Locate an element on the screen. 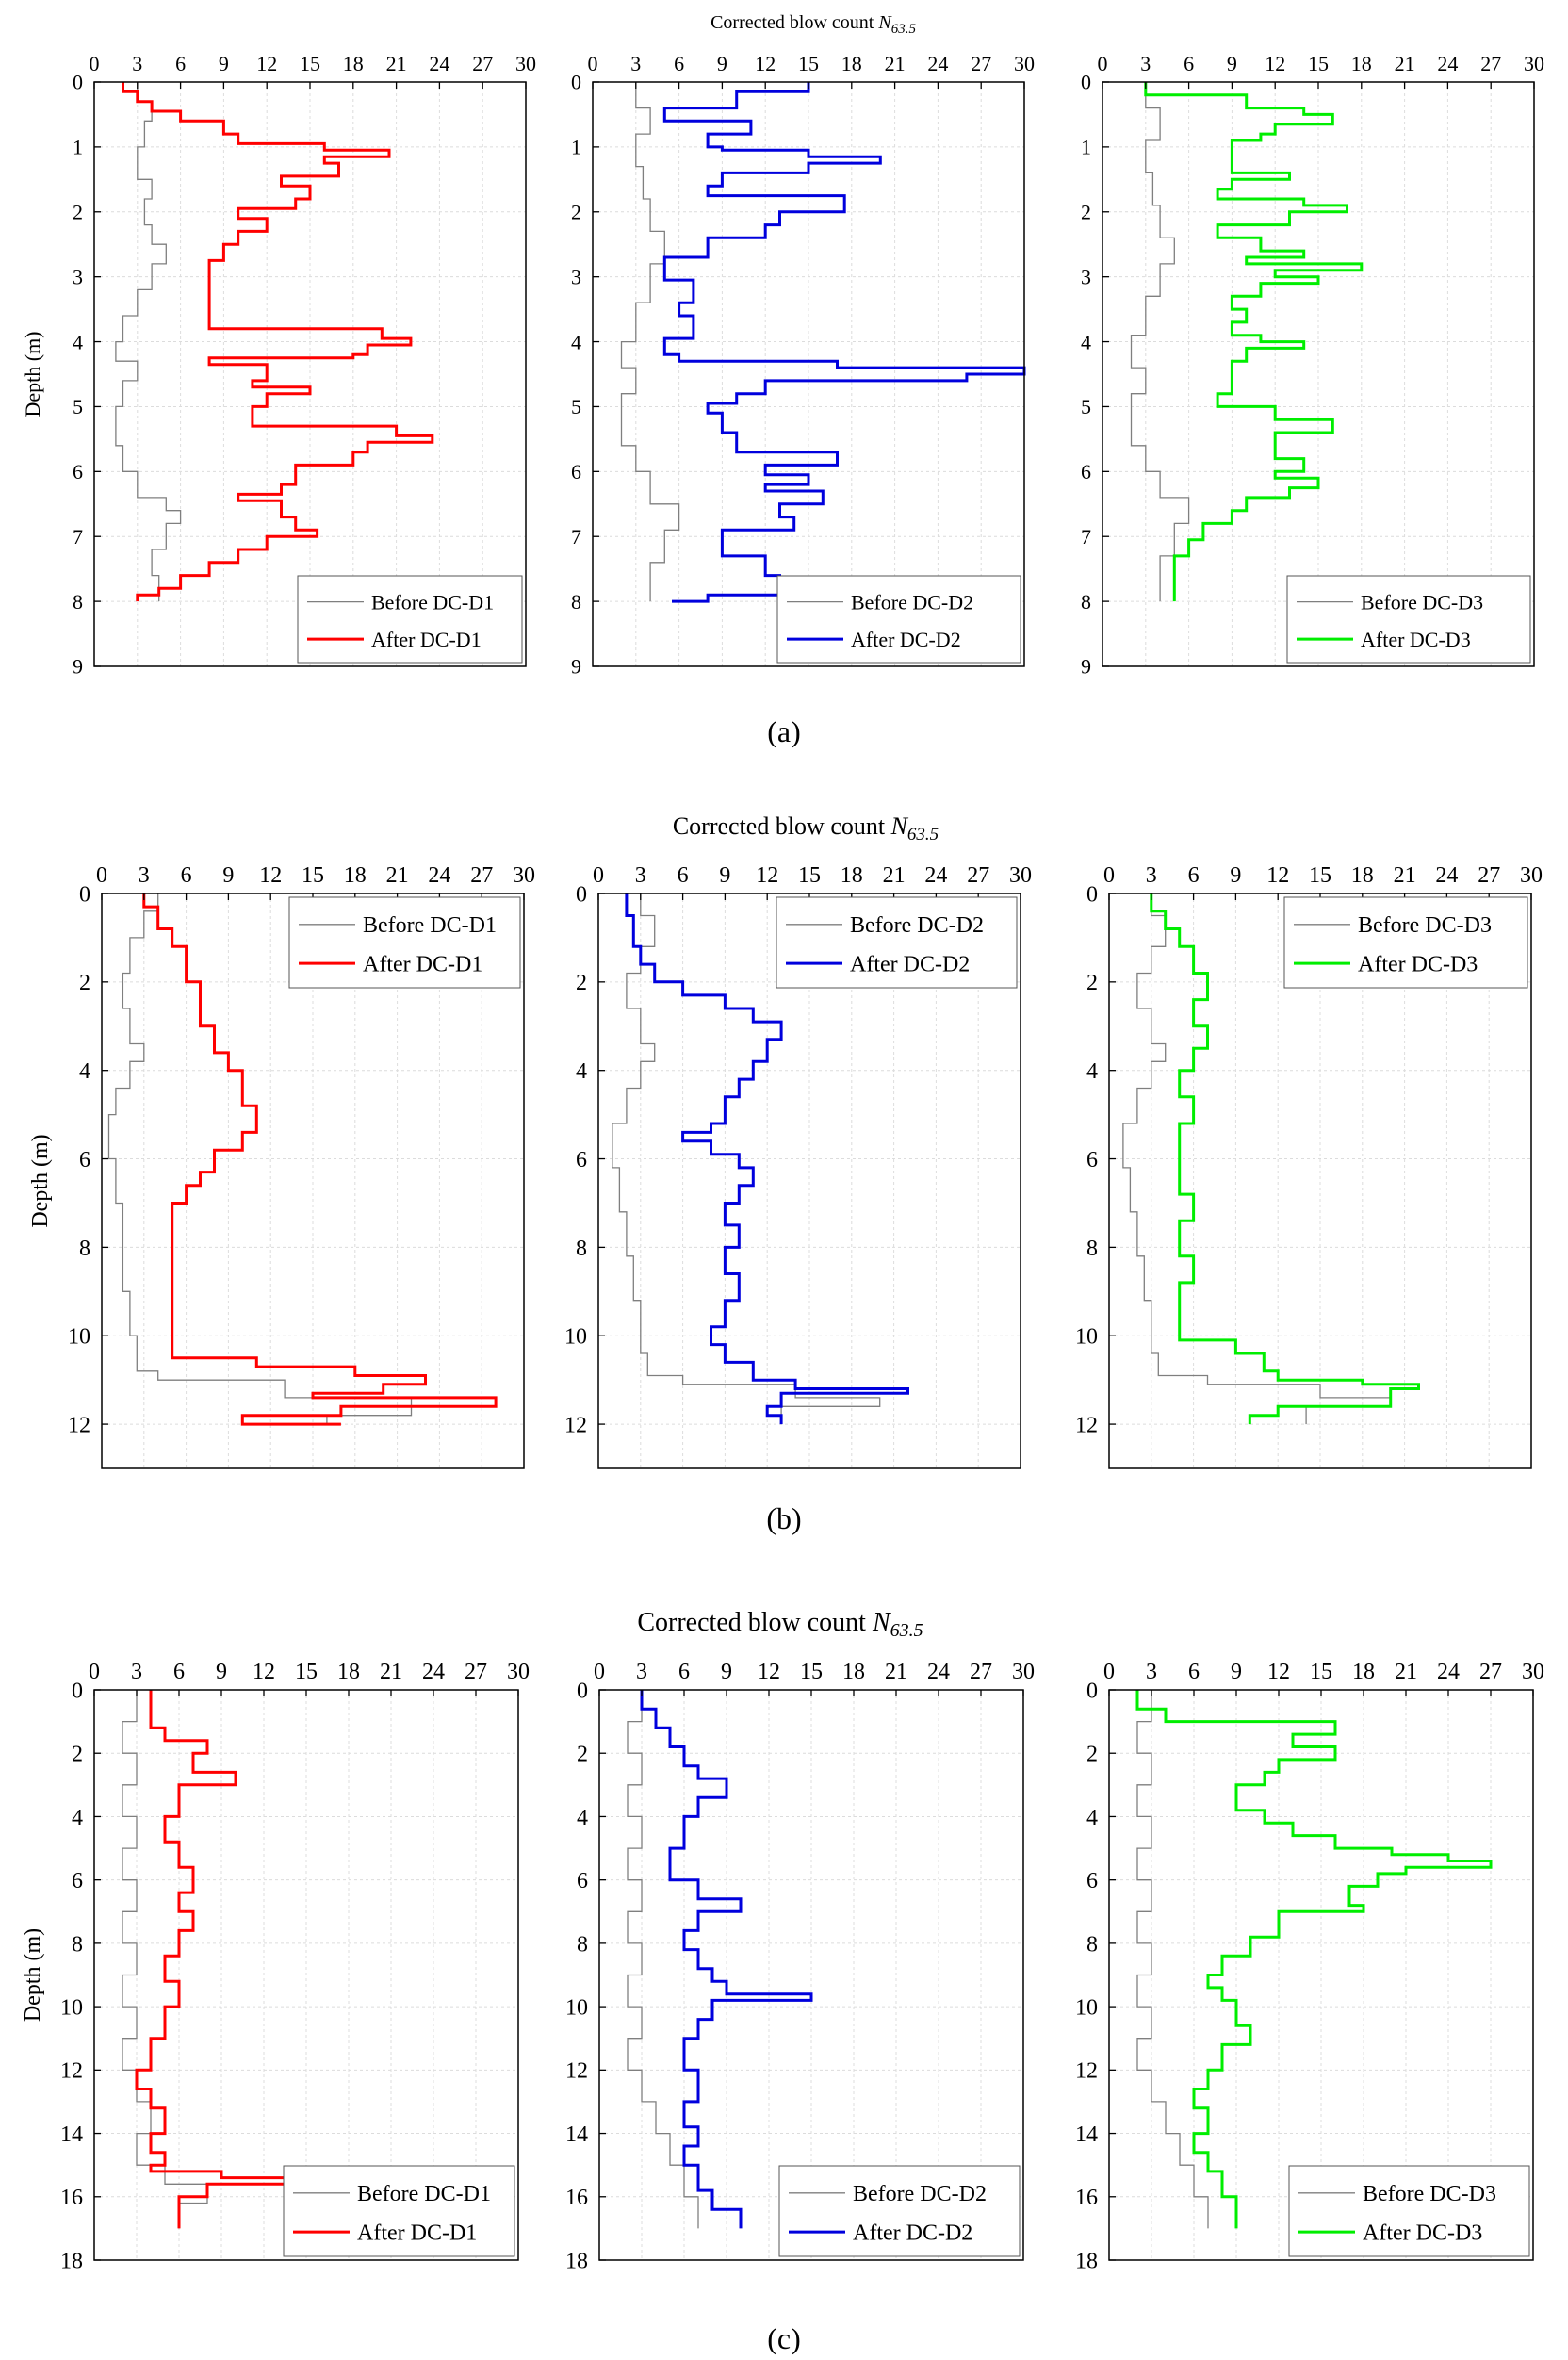 This screenshot has height=2360, width=1568. y-tick-label: 12 is located at coordinates (1086, 1425).